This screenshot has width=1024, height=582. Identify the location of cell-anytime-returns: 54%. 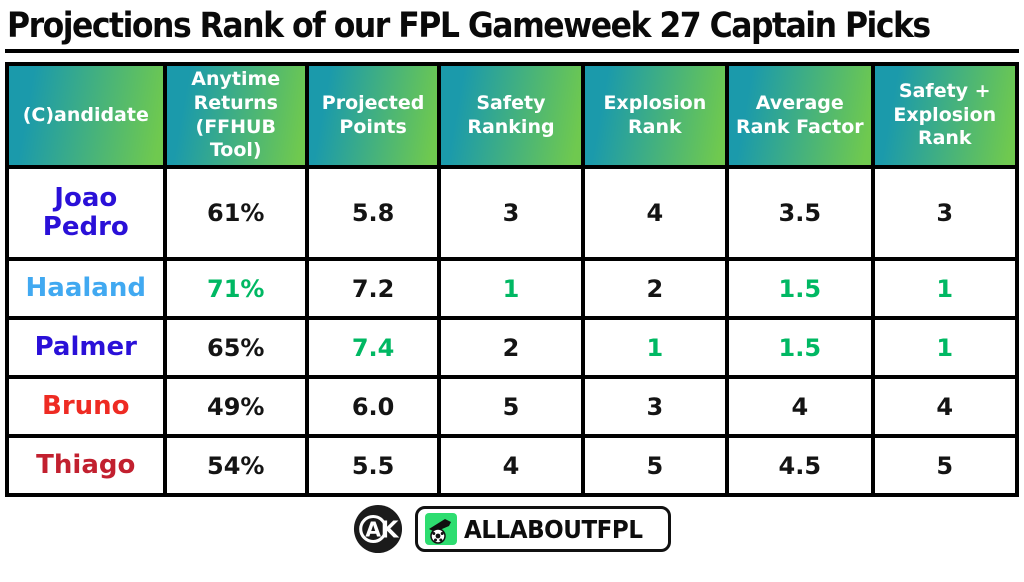
(235, 465).